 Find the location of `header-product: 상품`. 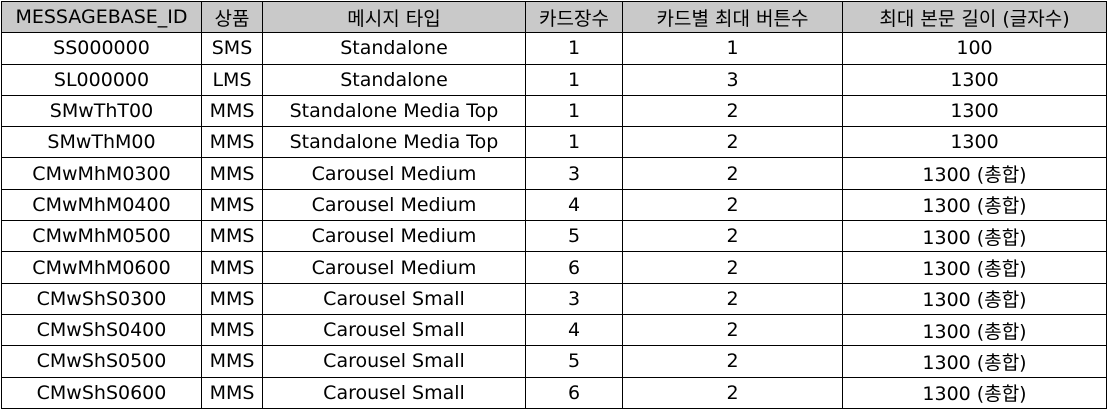

header-product: 상품 is located at coordinates (232, 17).